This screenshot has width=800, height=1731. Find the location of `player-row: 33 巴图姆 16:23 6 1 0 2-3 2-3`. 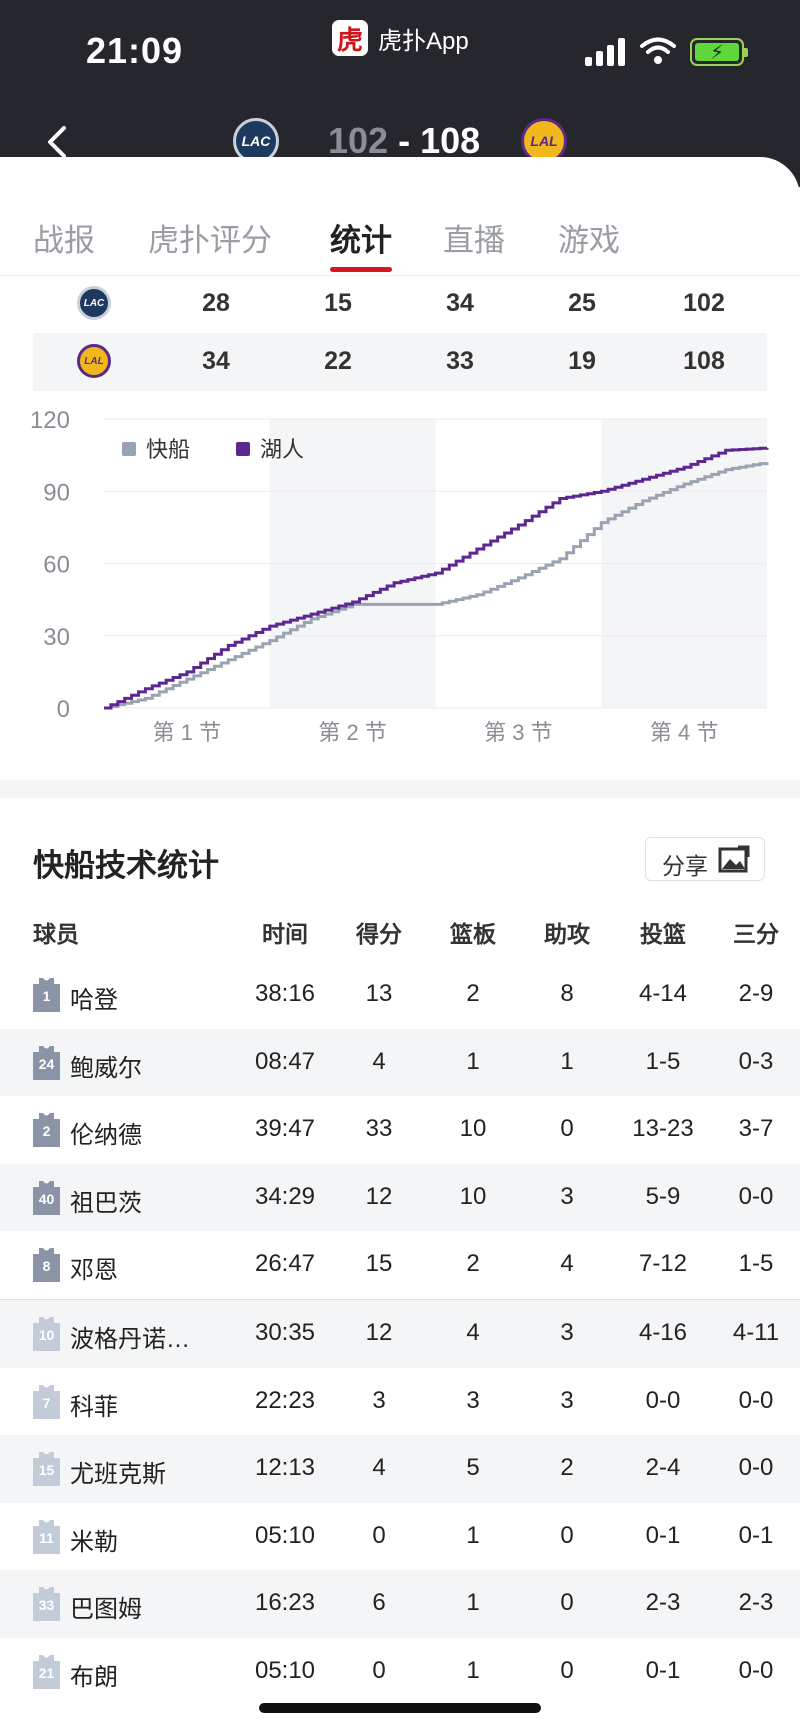

player-row: 33 巴图姆 16:23 6 1 0 2-3 2-3 is located at coordinates (400, 1604).